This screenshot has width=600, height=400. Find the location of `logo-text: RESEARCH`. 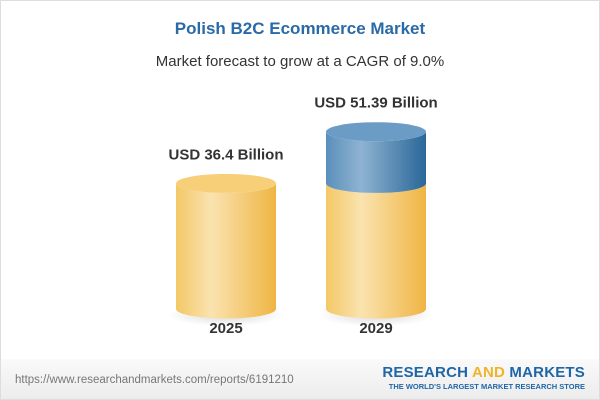

logo-text: RESEARCH is located at coordinates (427, 372).